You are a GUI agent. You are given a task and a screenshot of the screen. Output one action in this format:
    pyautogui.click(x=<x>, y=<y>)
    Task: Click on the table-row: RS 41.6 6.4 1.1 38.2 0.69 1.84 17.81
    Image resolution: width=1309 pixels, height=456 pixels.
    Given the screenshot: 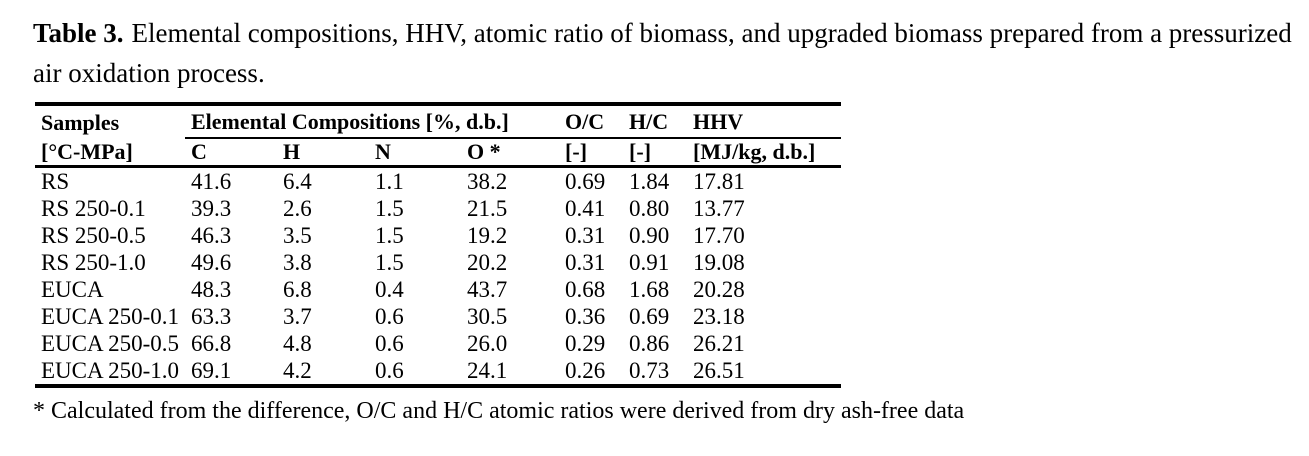 What is the action you would take?
    pyautogui.click(x=438, y=181)
    